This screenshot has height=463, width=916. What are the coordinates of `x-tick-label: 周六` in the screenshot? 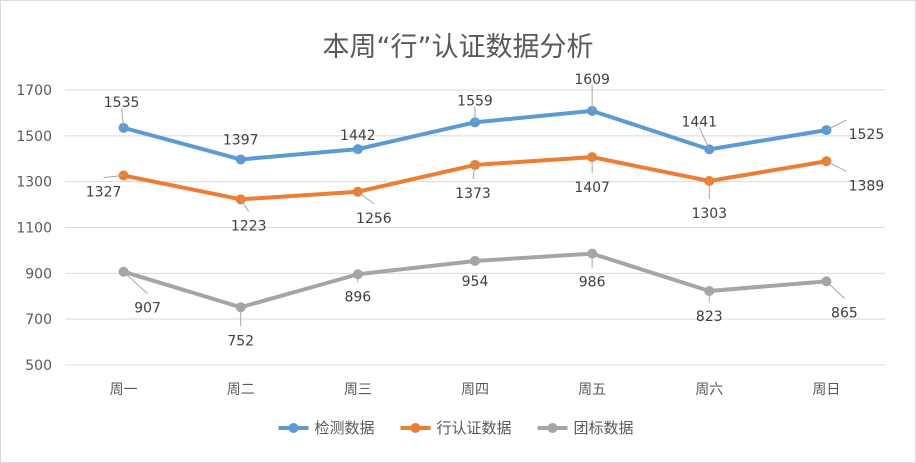 It's located at (709, 390).